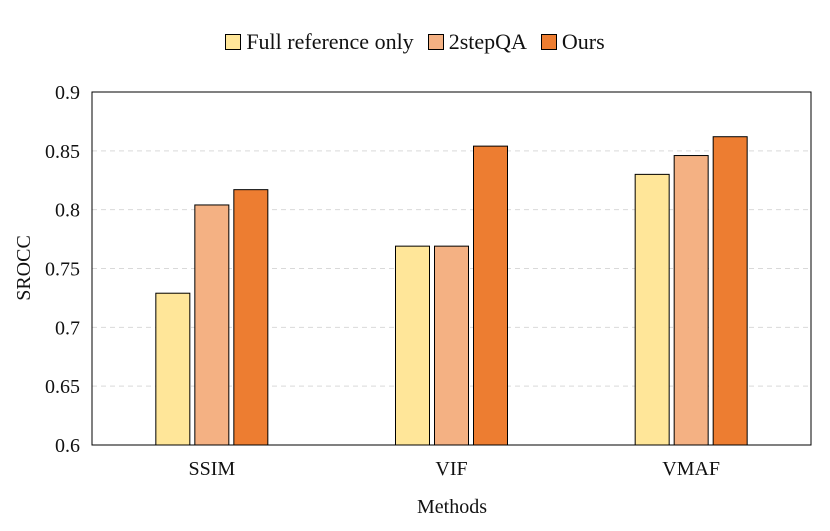 This screenshot has width=830, height=531. What do you see at coordinates (452, 507) in the screenshot?
I see `x-axis-title: Methods` at bounding box center [452, 507].